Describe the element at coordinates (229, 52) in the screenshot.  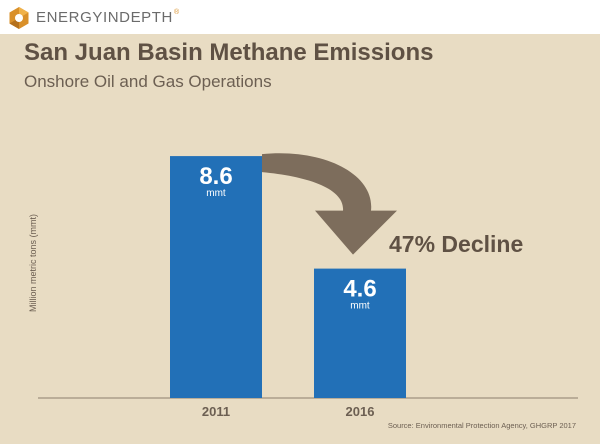
I see `chart-title: San Juan Basin Methane Emissions` at that location.